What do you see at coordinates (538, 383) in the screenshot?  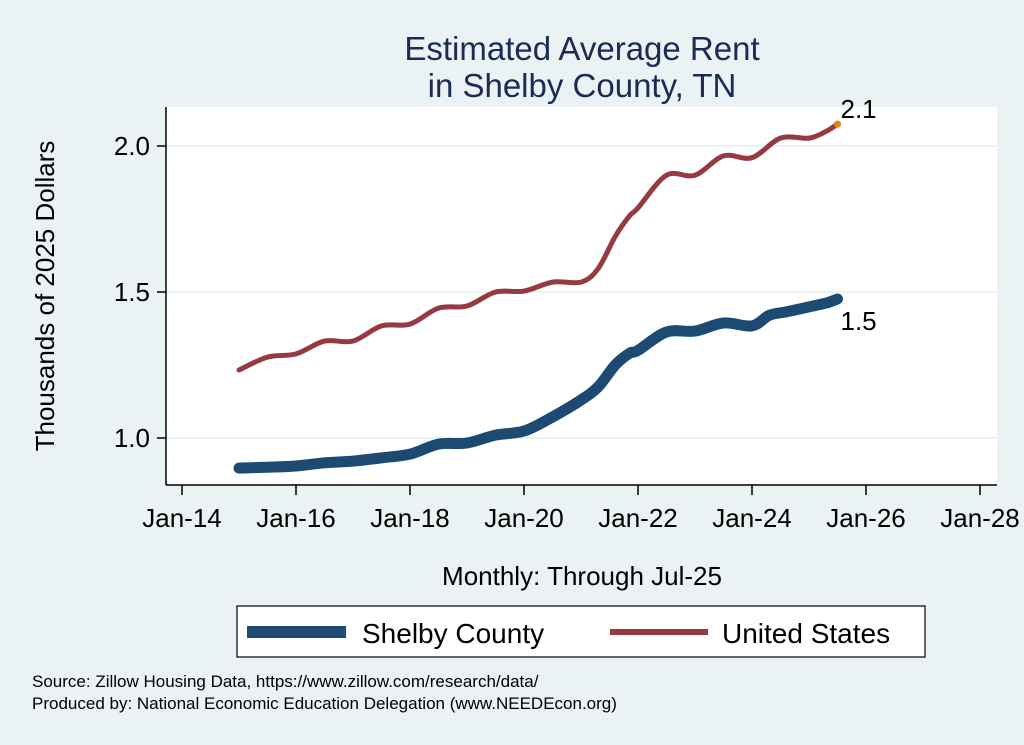 I see `series-line-shelby-county` at bounding box center [538, 383].